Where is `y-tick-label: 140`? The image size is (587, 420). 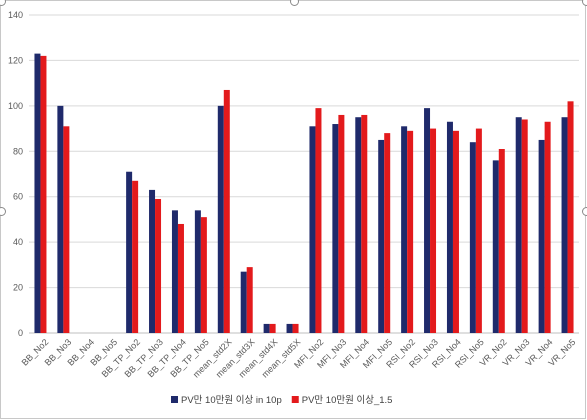
y-tick-label: 140 is located at coordinates (15, 15).